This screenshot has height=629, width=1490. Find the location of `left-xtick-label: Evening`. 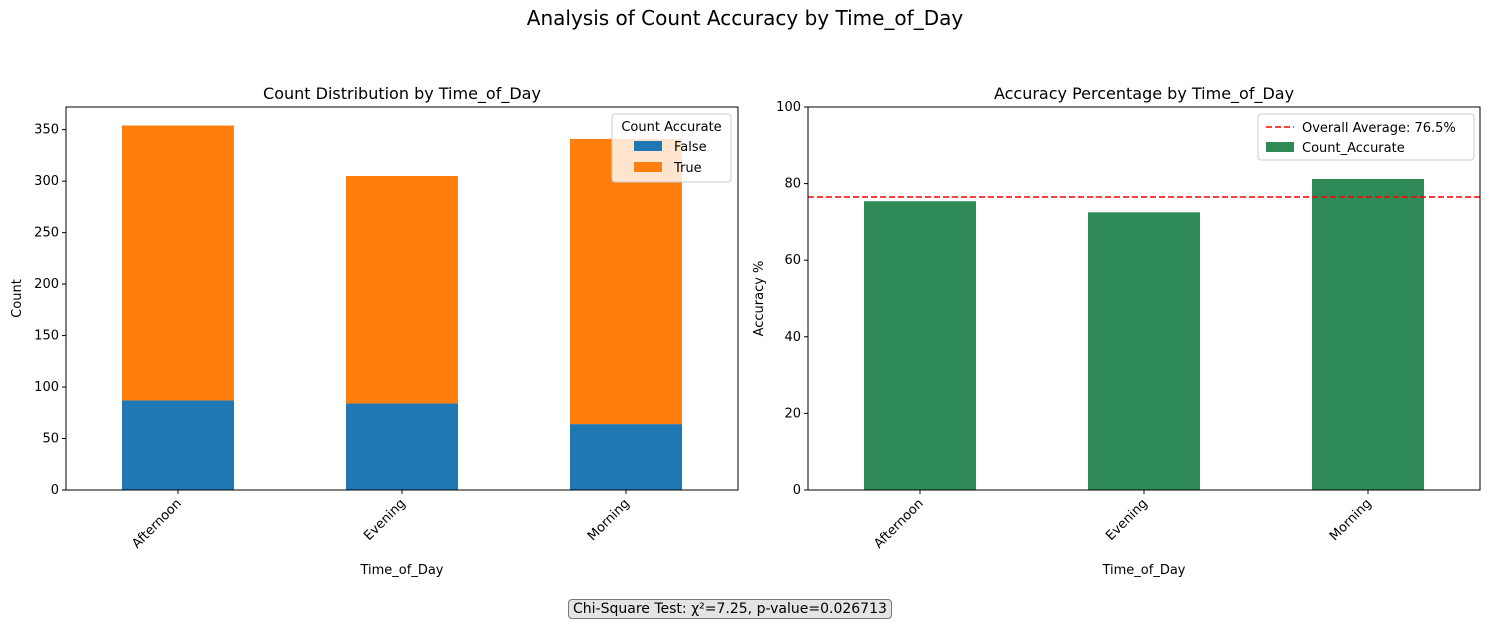

left-xtick-label: Evening is located at coordinates (385, 520).